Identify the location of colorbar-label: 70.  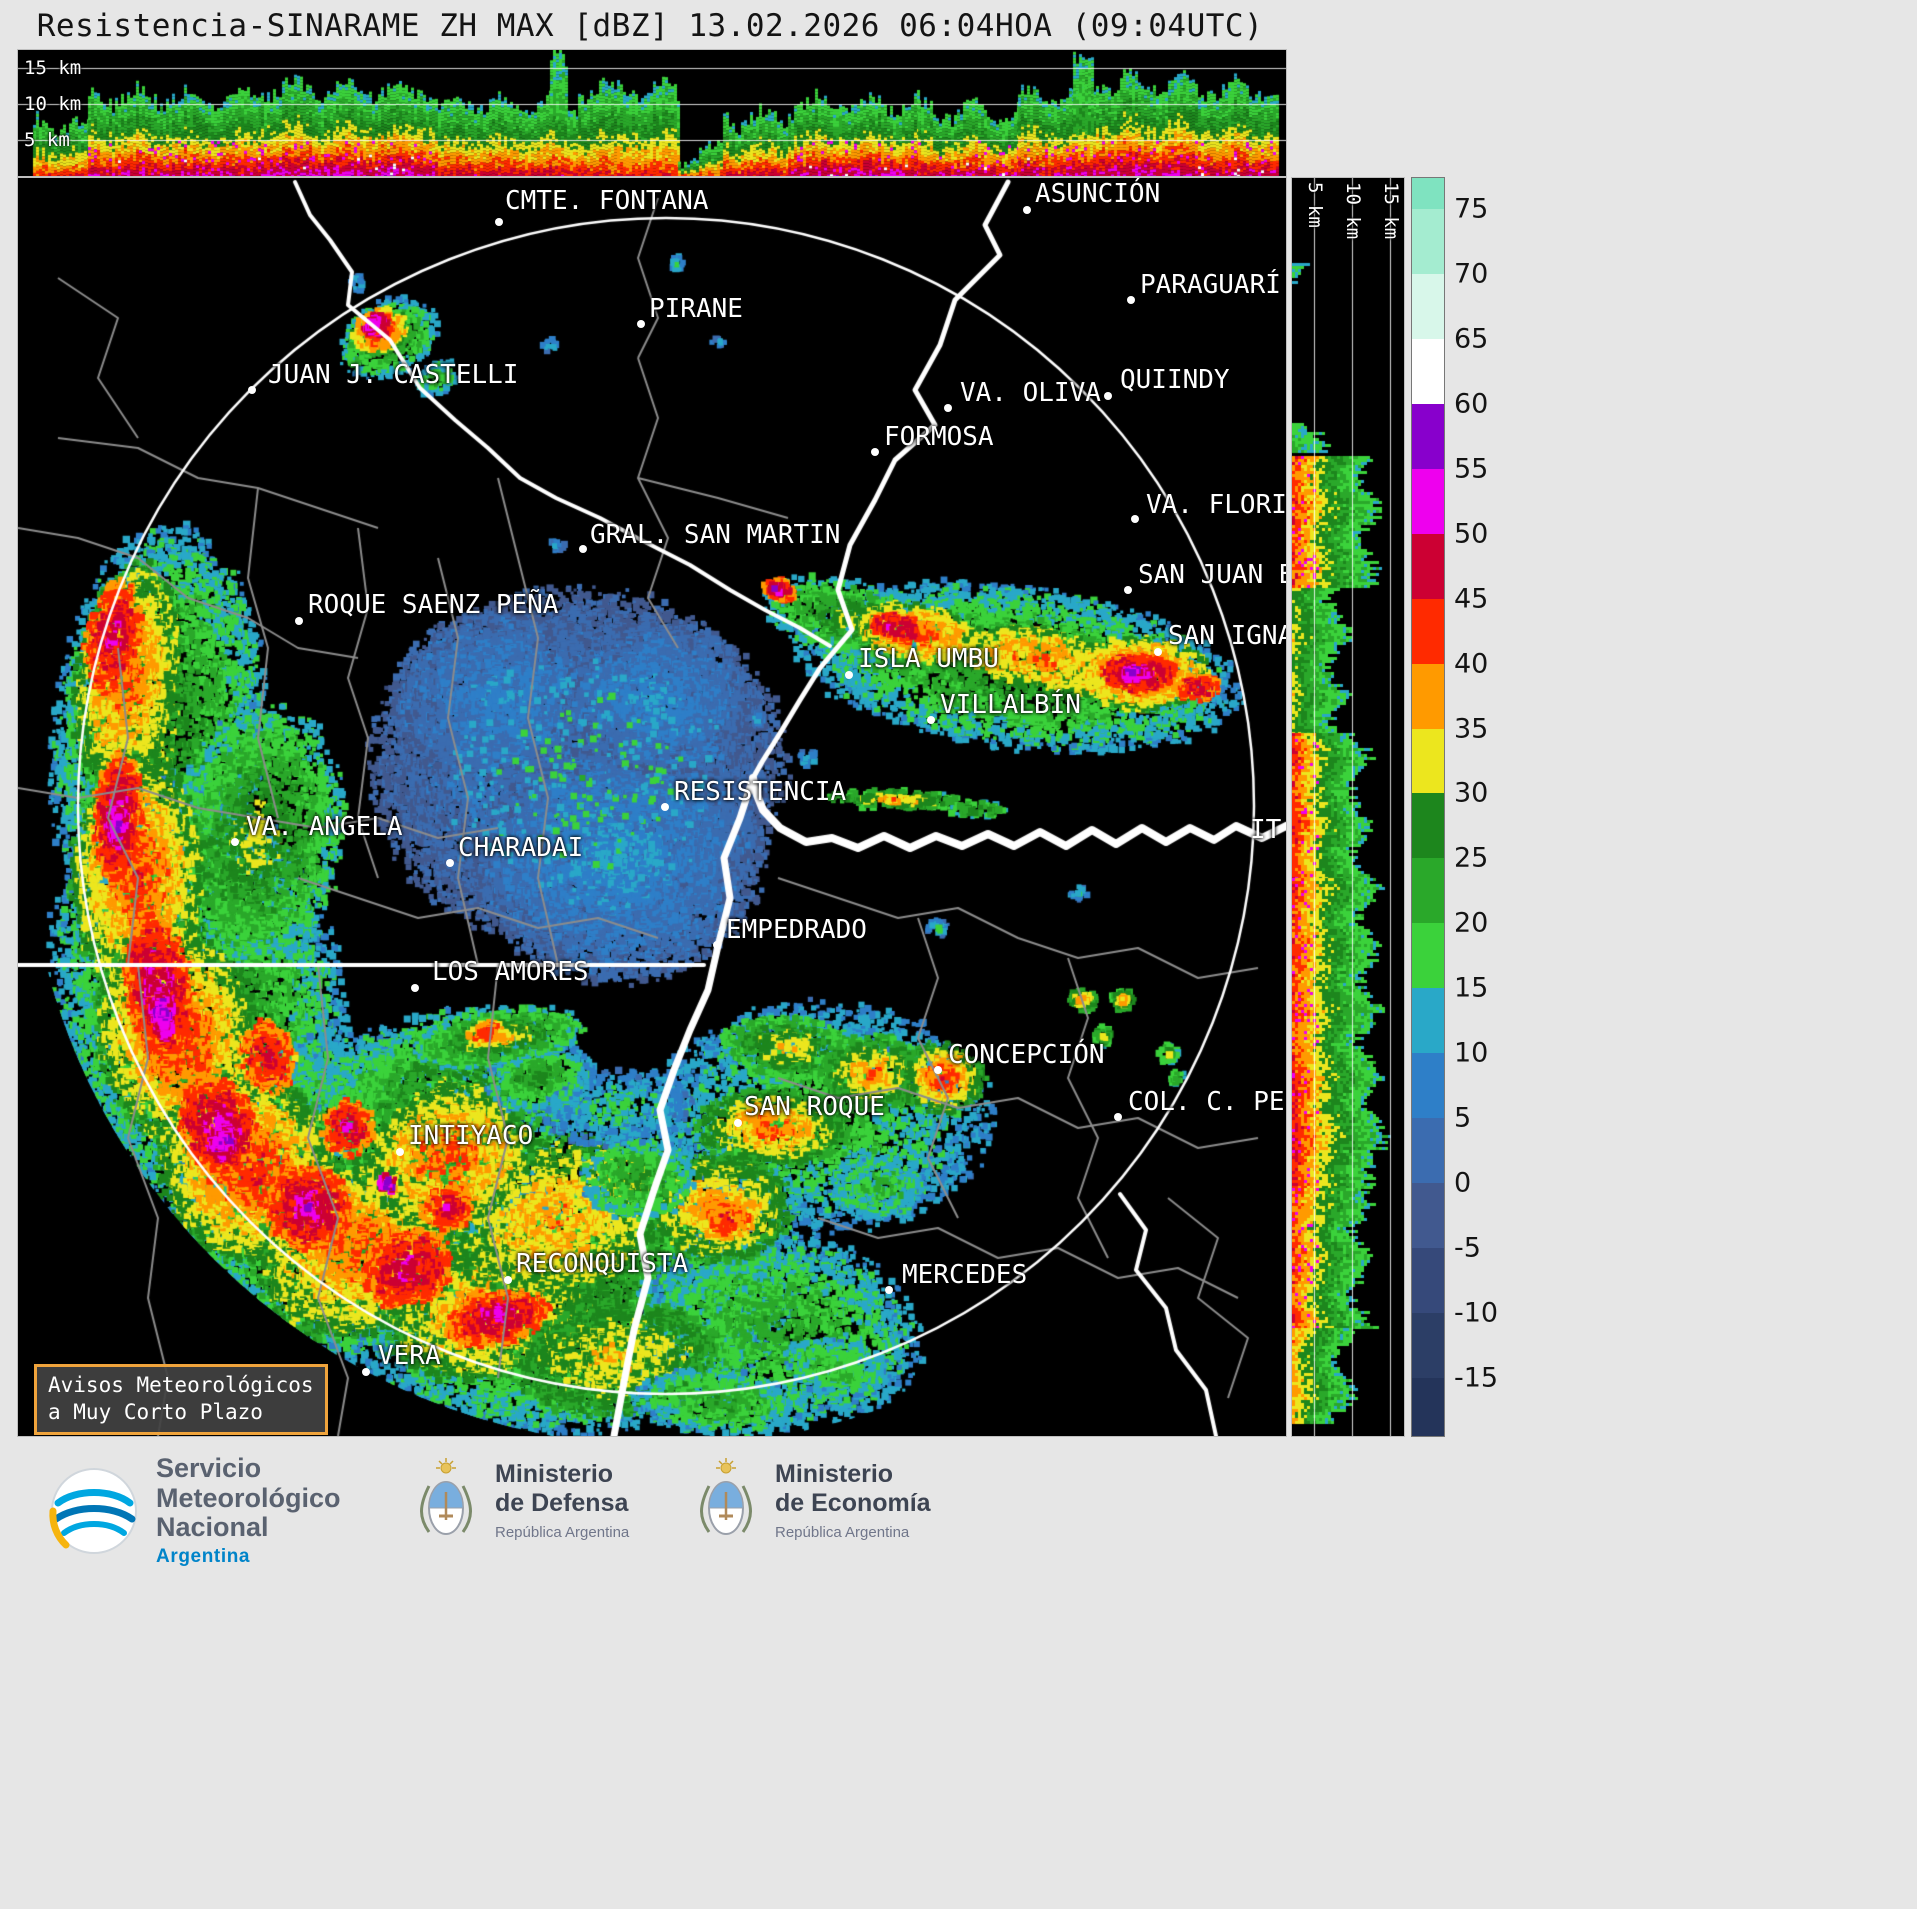
(1471, 274).